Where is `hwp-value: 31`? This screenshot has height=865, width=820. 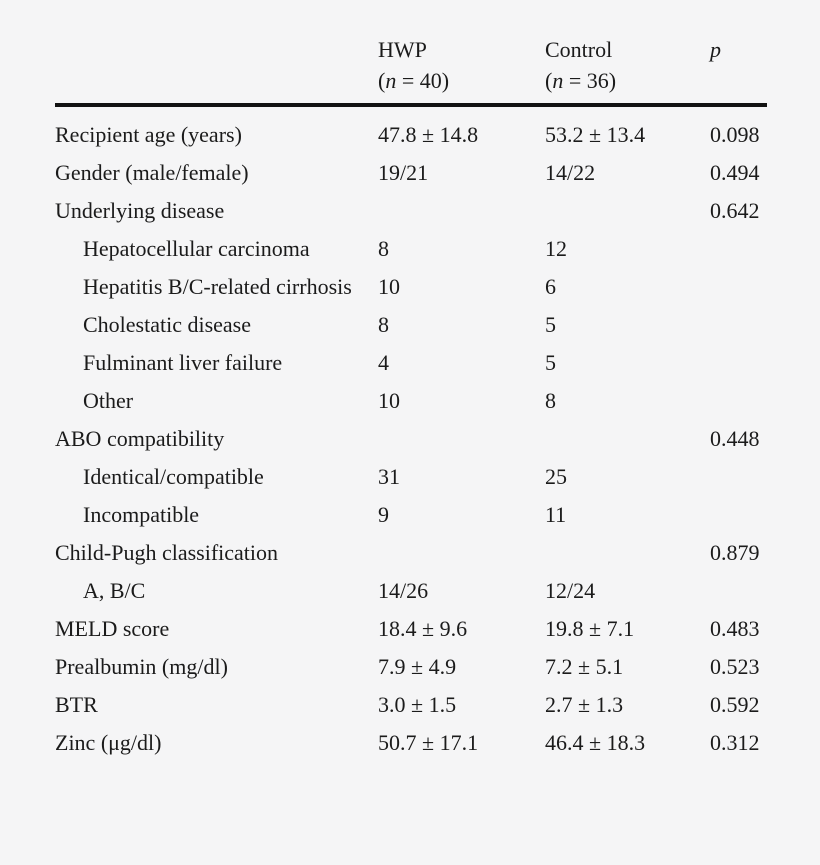 hwp-value: 31 is located at coordinates (389, 476).